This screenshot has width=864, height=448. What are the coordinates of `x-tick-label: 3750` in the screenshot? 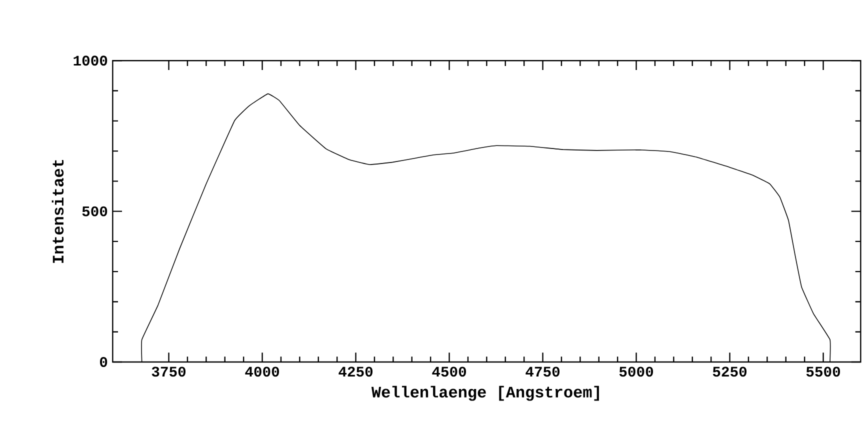 It's located at (169, 371).